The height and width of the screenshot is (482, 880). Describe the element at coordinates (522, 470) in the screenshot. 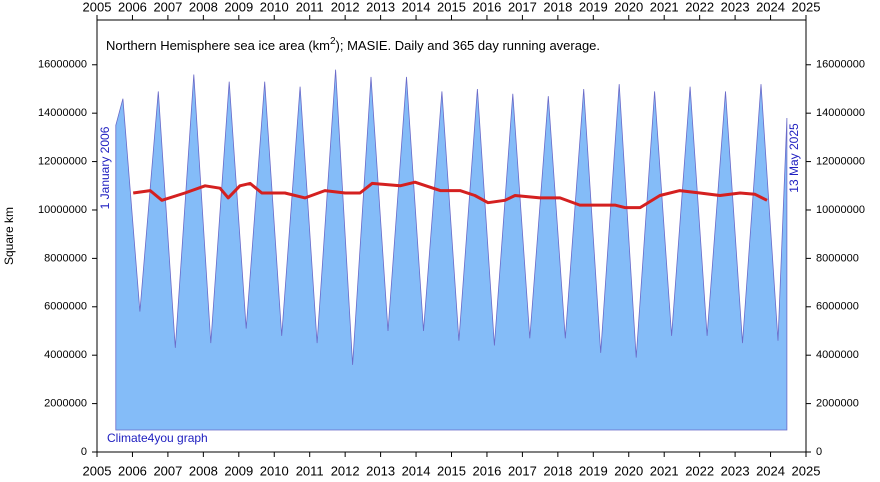

I see `x-tick-label-bottom: 2017` at that location.